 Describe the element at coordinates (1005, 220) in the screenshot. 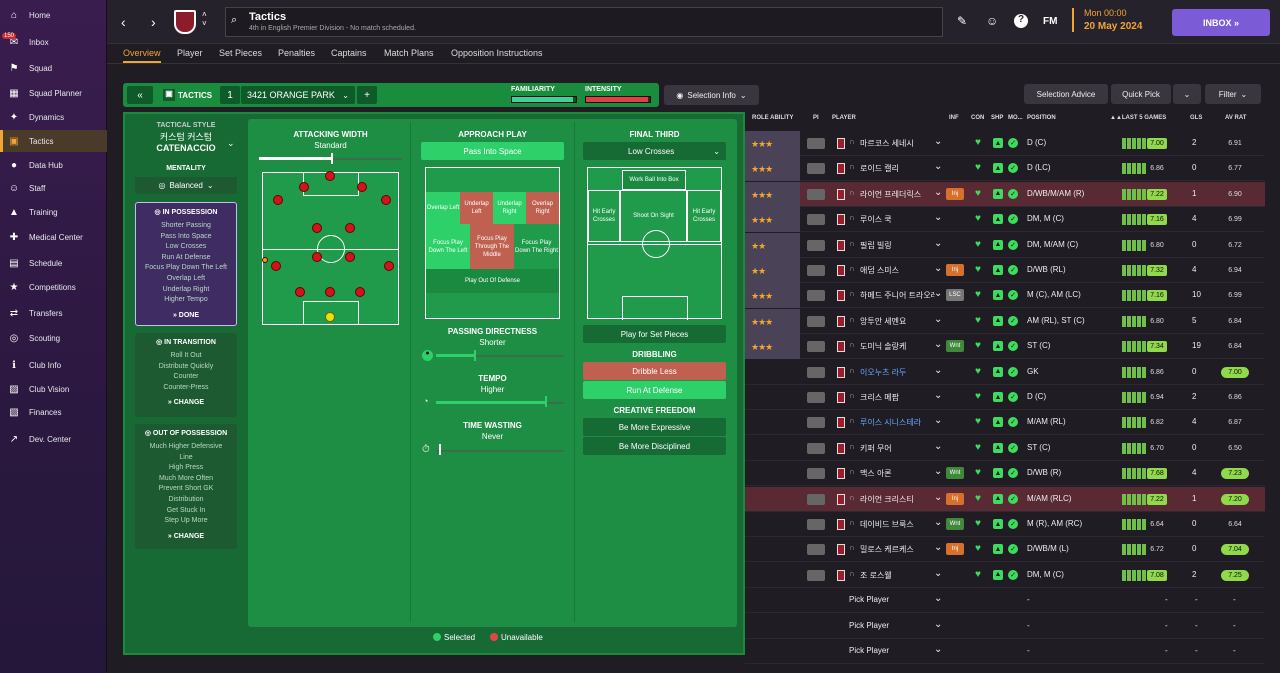

I see `table-row: ★★★ ∩ 루이스 쿡 ⌄ ♥ ▲ ✓ DM, M (C) 7.16 4 6.99` at that location.